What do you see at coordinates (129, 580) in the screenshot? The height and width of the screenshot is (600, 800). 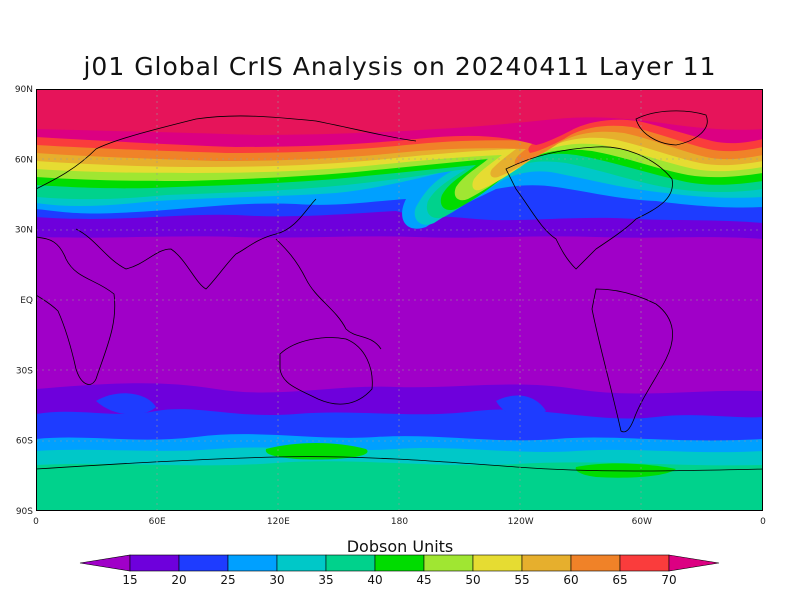 I see `colorbar-tick-label: 15` at bounding box center [129, 580].